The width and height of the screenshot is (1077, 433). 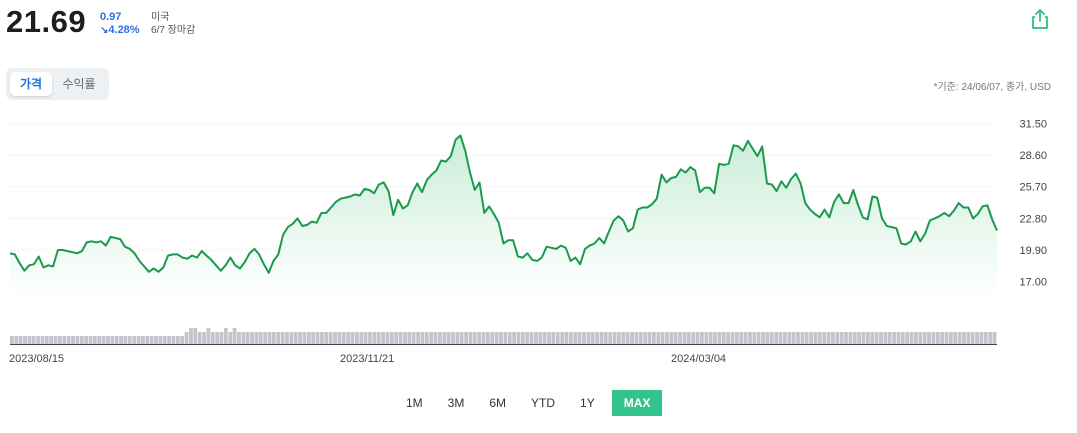 I want to click on y-tick-label: 25.70, so click(x=1033, y=188).